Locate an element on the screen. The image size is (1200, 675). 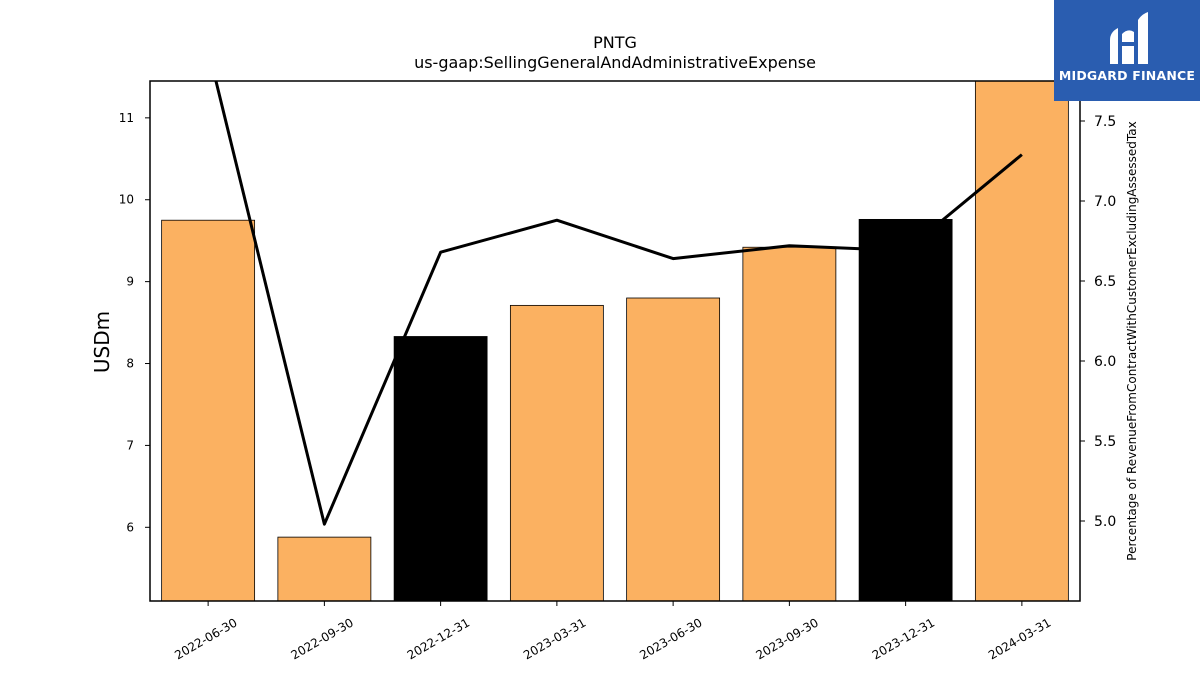
logo-mark-icon is located at coordinates (1129, 38).